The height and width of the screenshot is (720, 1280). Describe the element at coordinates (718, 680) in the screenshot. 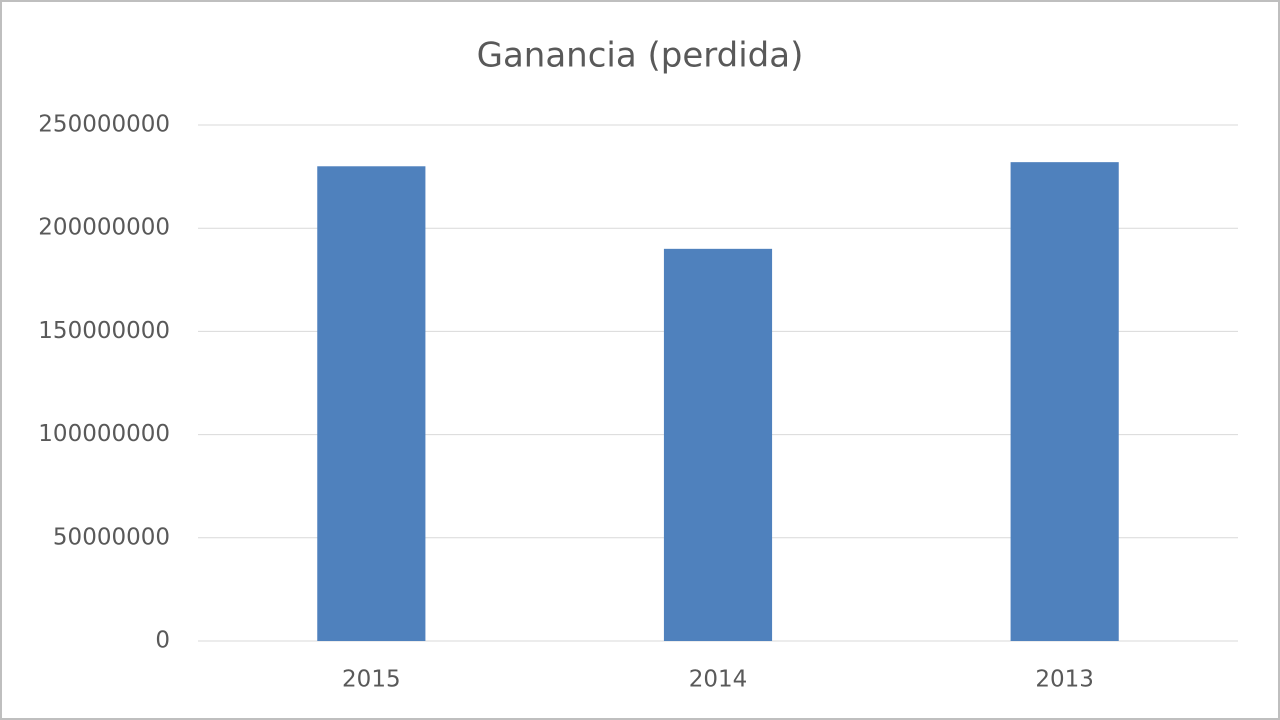

I see `x-tick-label: 2014` at that location.